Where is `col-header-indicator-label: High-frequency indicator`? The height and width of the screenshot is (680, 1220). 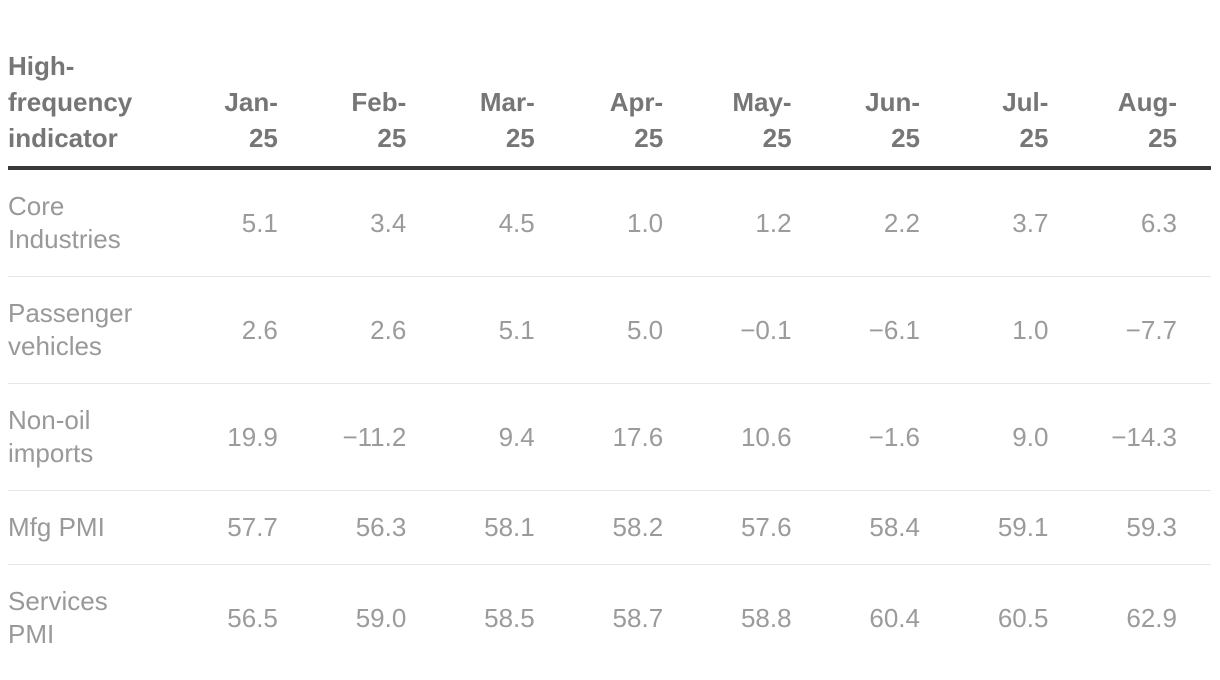 col-header-indicator-label: High-frequency indicator is located at coordinates (70, 102).